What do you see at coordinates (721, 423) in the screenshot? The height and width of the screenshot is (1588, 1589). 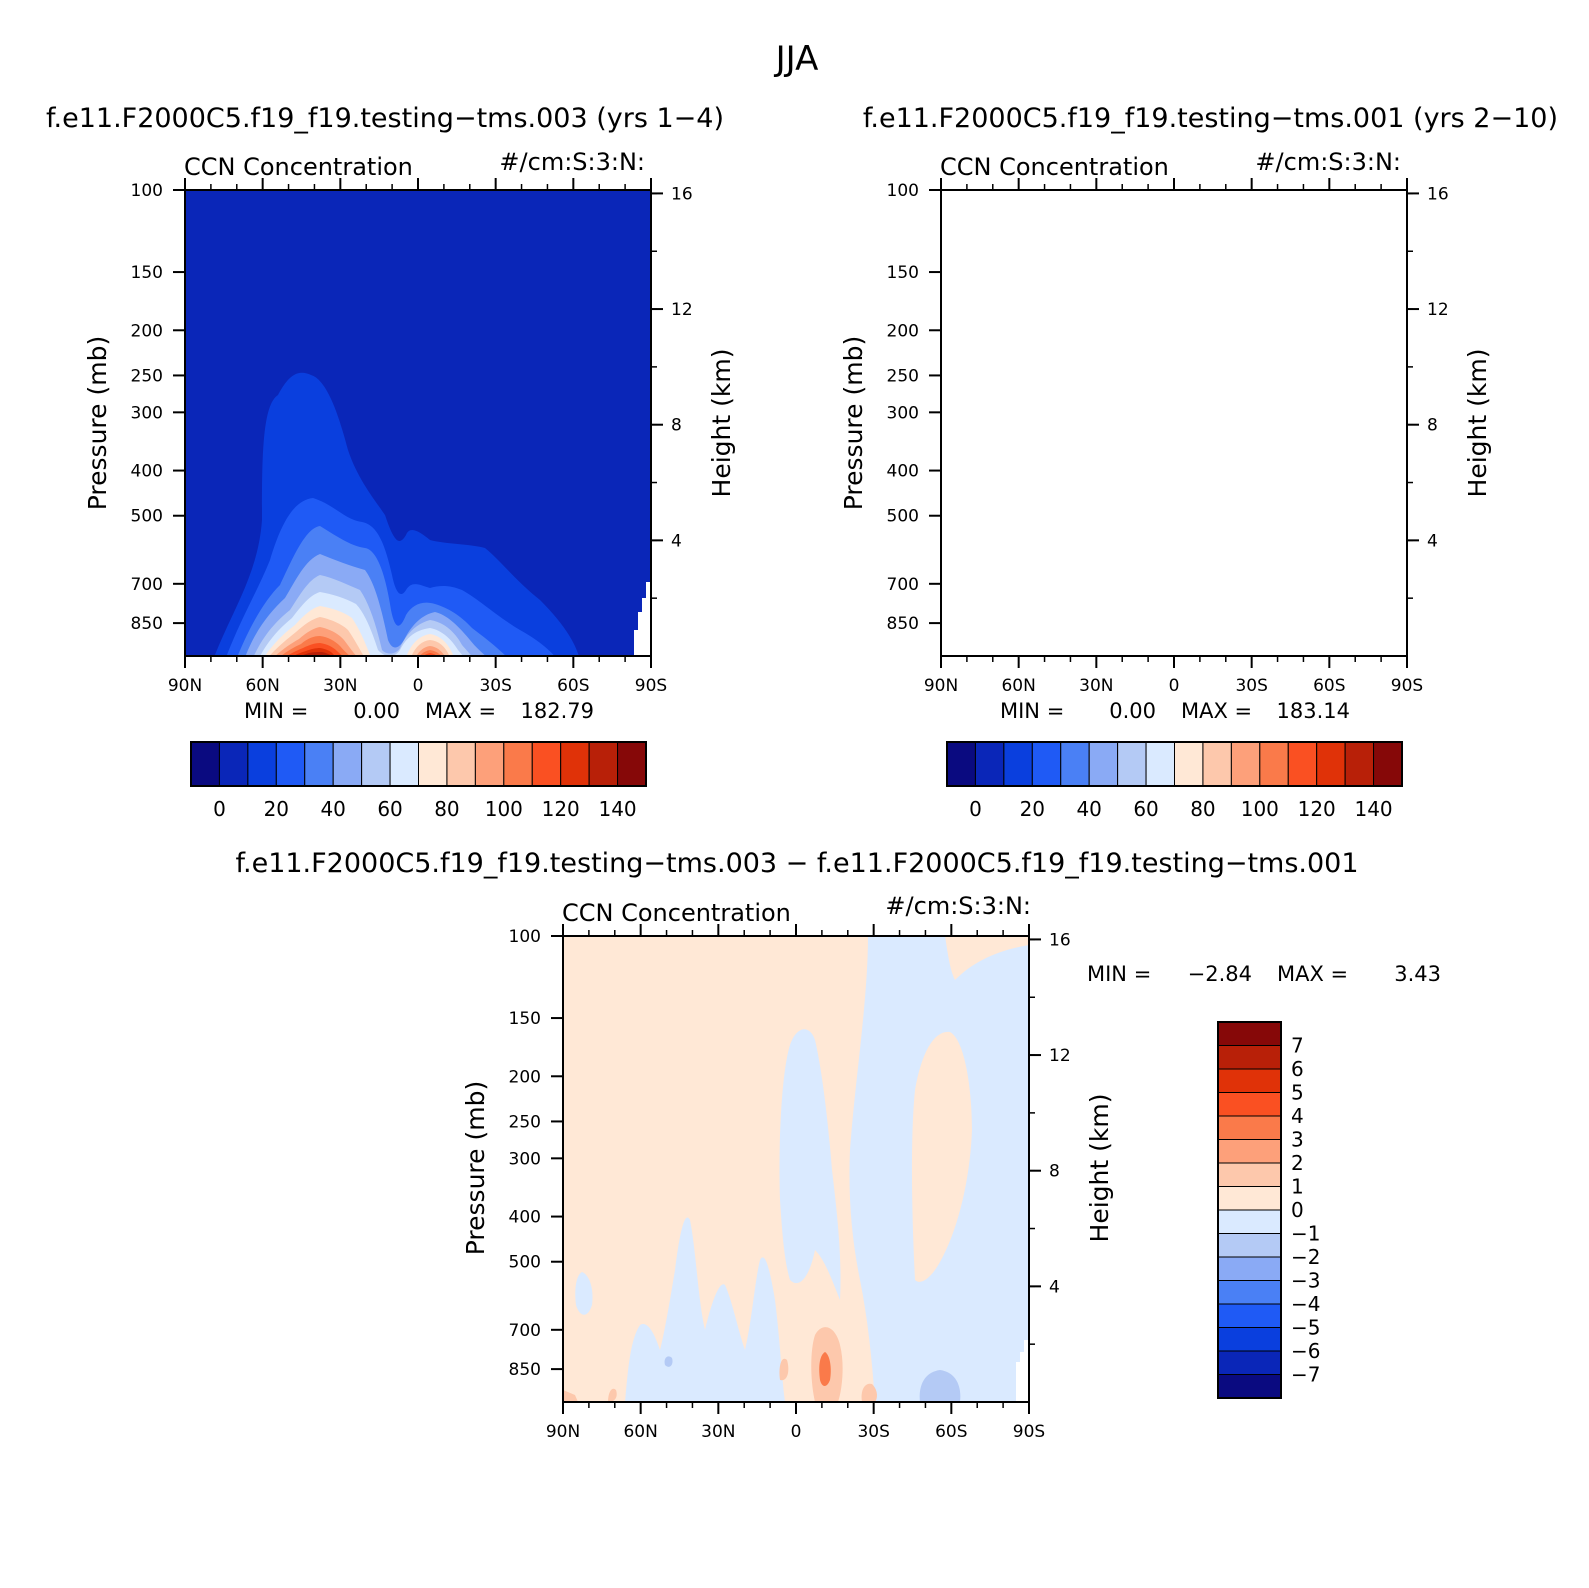 I see `panel-1-ylabel2: Height (km)` at bounding box center [721, 423].